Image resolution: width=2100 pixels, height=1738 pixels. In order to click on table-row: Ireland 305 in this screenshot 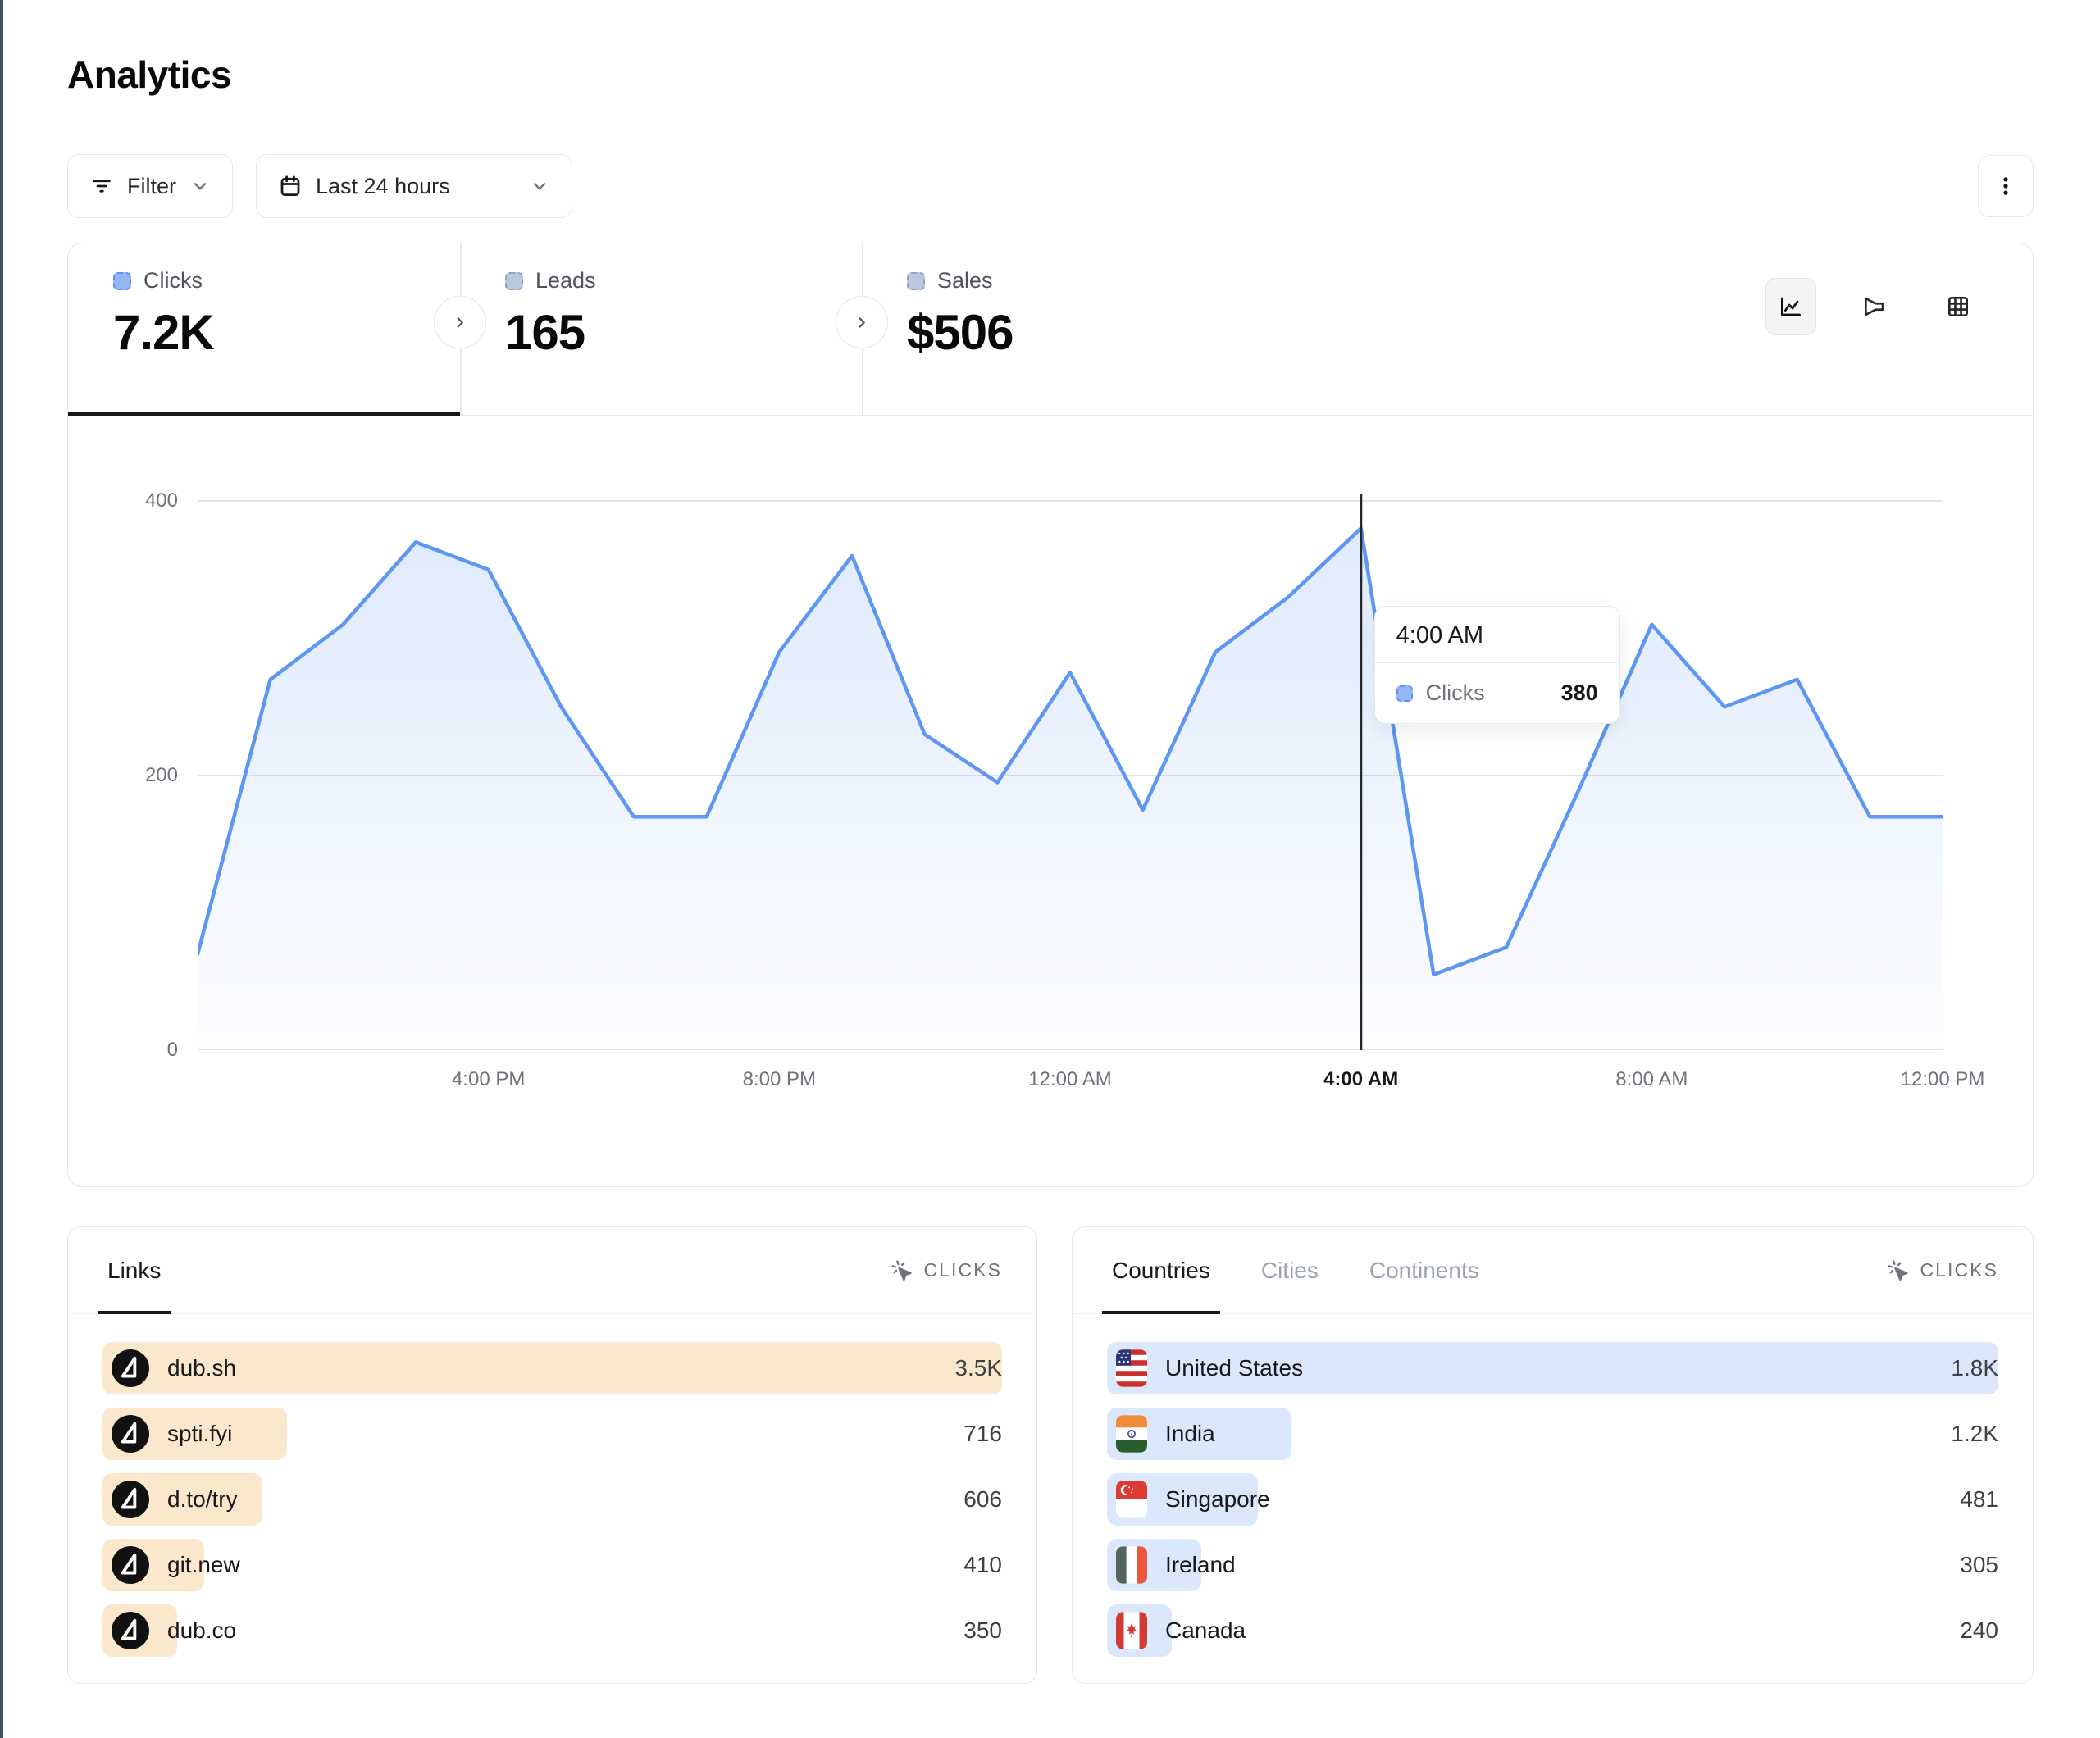, I will do `click(1552, 1565)`.